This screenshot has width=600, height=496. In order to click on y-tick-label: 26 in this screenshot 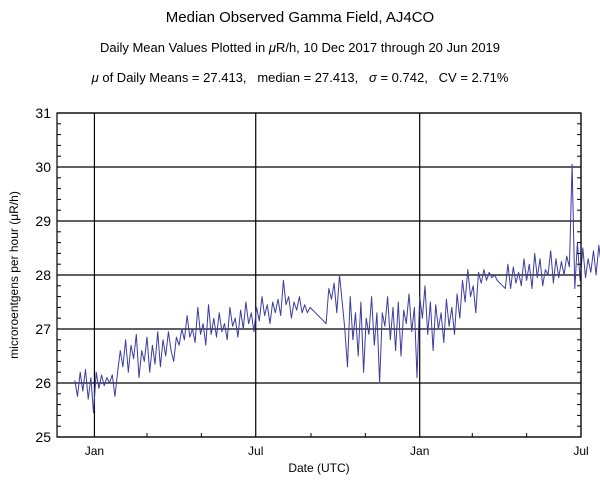, I will do `click(43, 383)`.